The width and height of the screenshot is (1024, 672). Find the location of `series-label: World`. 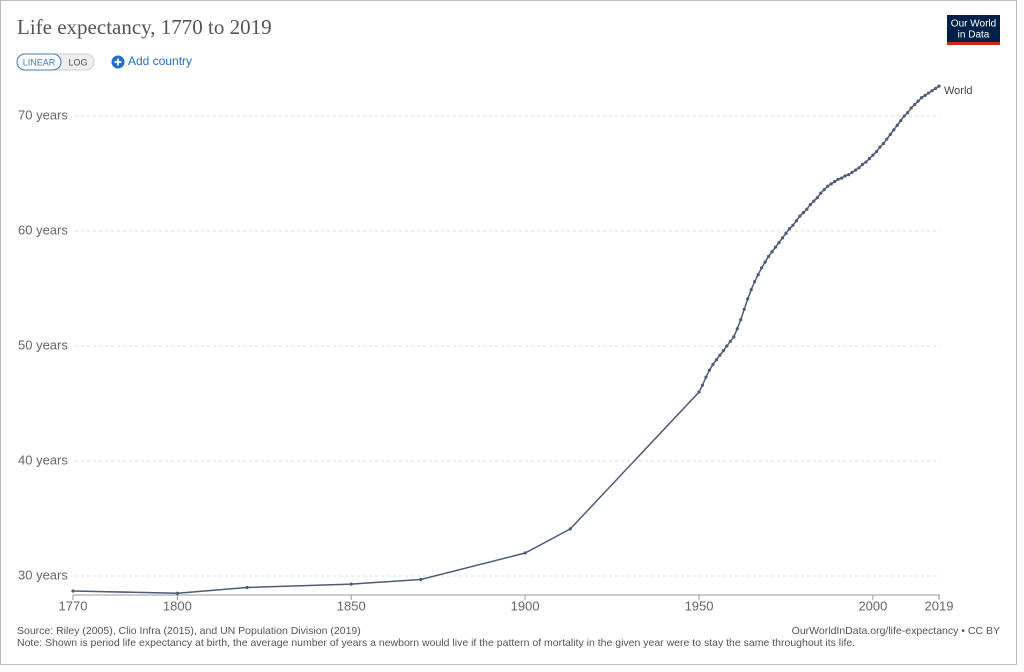

series-label: World is located at coordinates (958, 91).